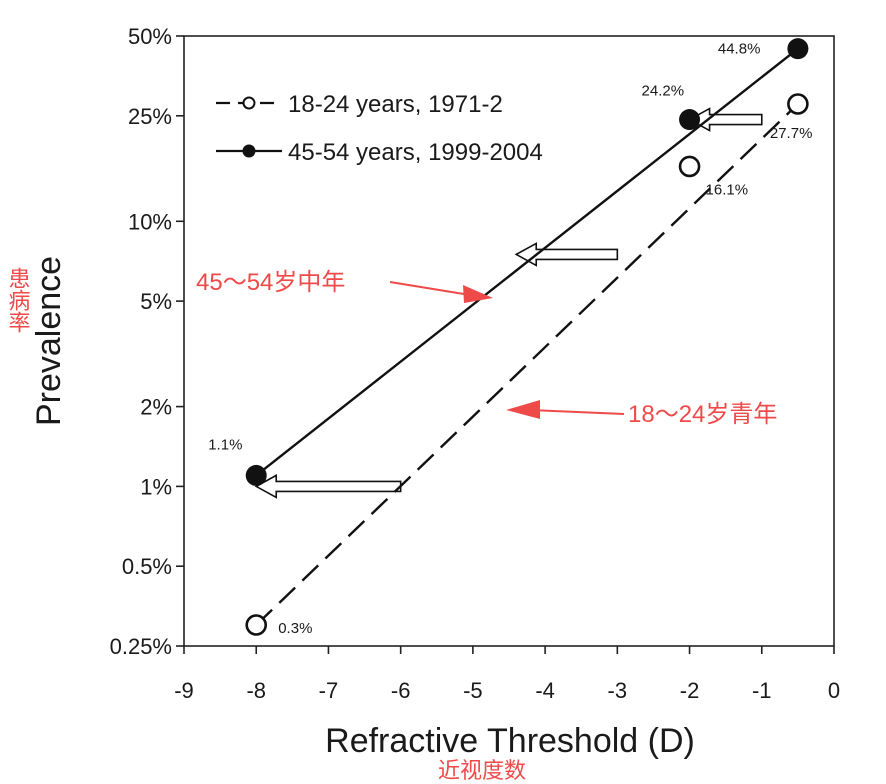 This screenshot has height=784, width=886. What do you see at coordinates (49, 341) in the screenshot?
I see `y-axis-title: Prevalence` at bounding box center [49, 341].